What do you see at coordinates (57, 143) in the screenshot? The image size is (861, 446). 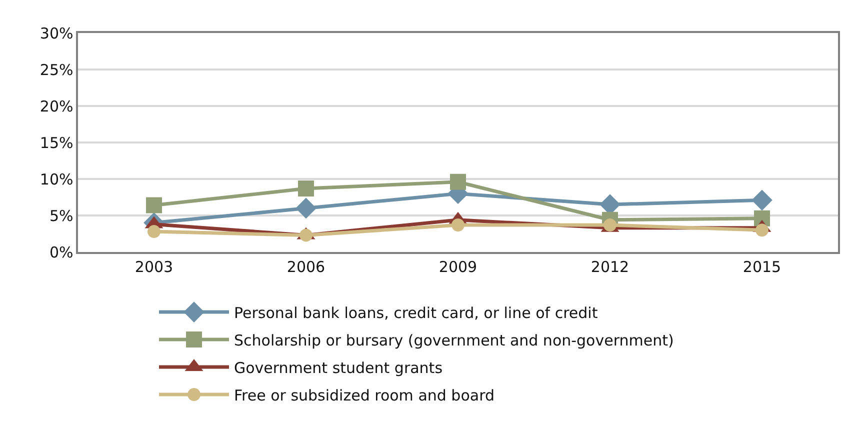 I see `y-tick-label: 15%` at bounding box center [57, 143].